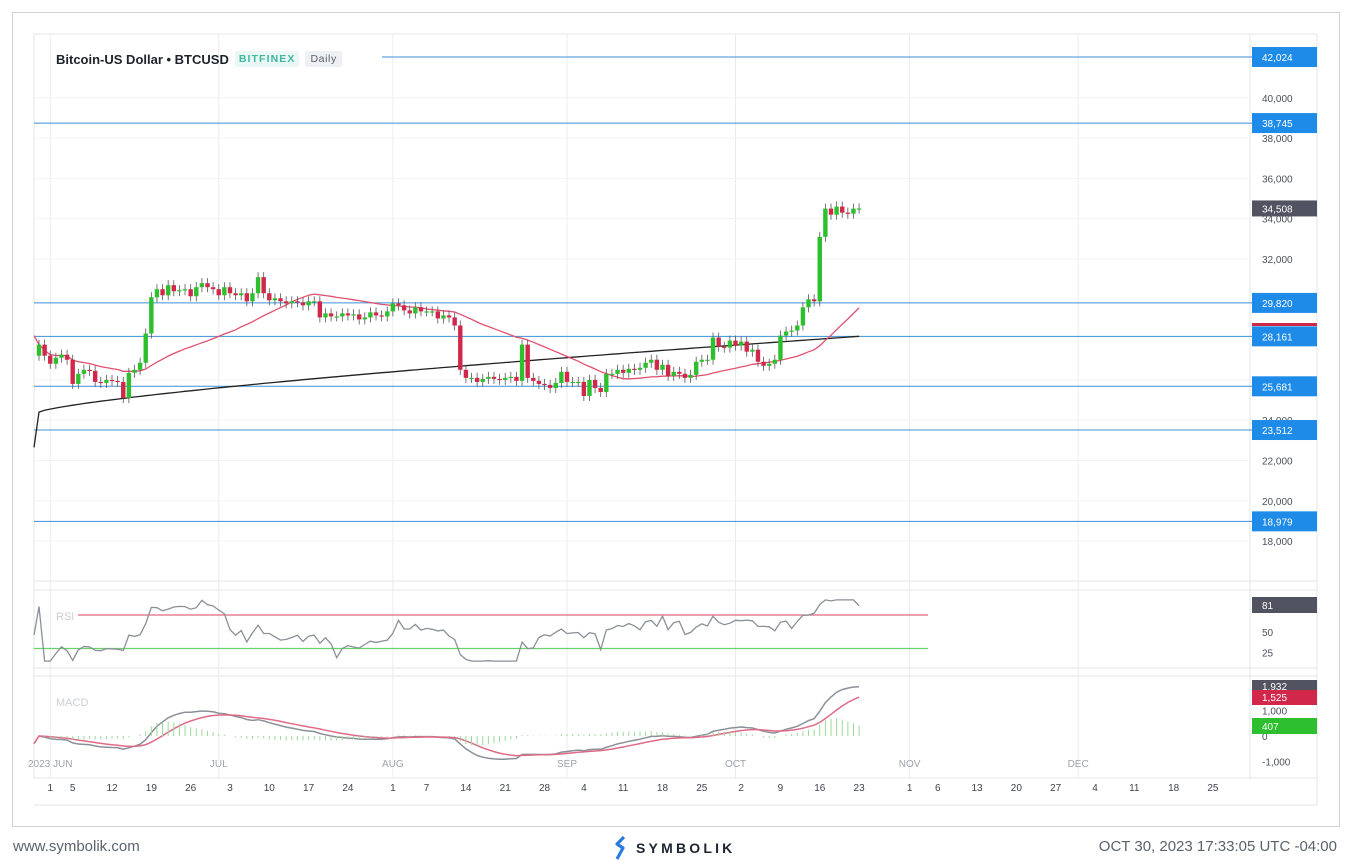 The width and height of the screenshot is (1351, 868). What do you see at coordinates (446, 630) in the screenshot?
I see `rsi-line` at bounding box center [446, 630].